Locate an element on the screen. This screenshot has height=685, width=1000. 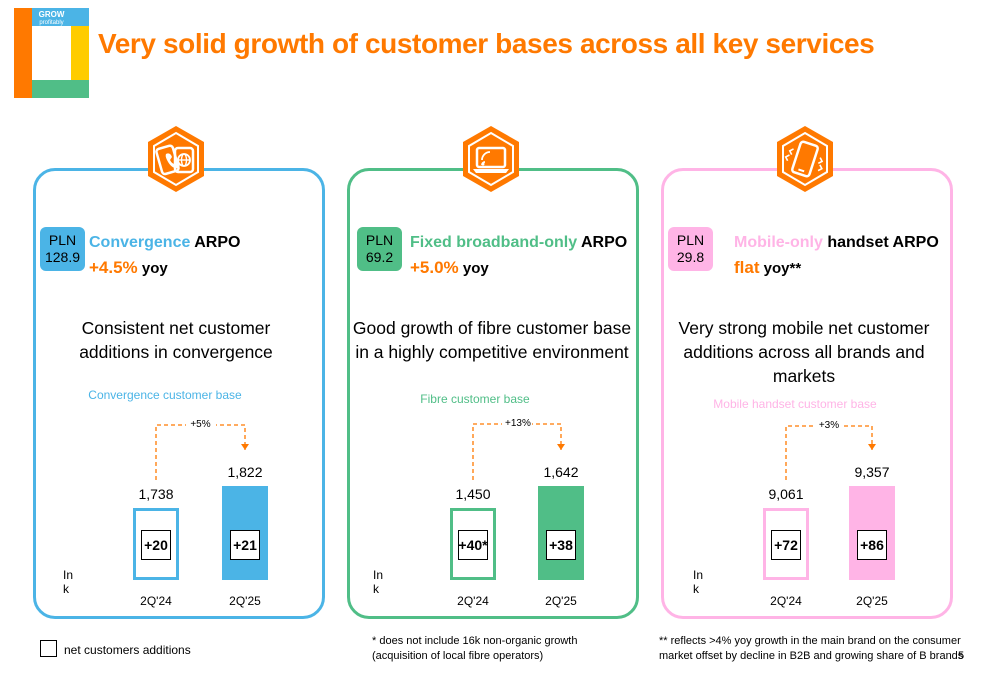
bar-value-label: 9,357 is located at coordinates (872, 472).